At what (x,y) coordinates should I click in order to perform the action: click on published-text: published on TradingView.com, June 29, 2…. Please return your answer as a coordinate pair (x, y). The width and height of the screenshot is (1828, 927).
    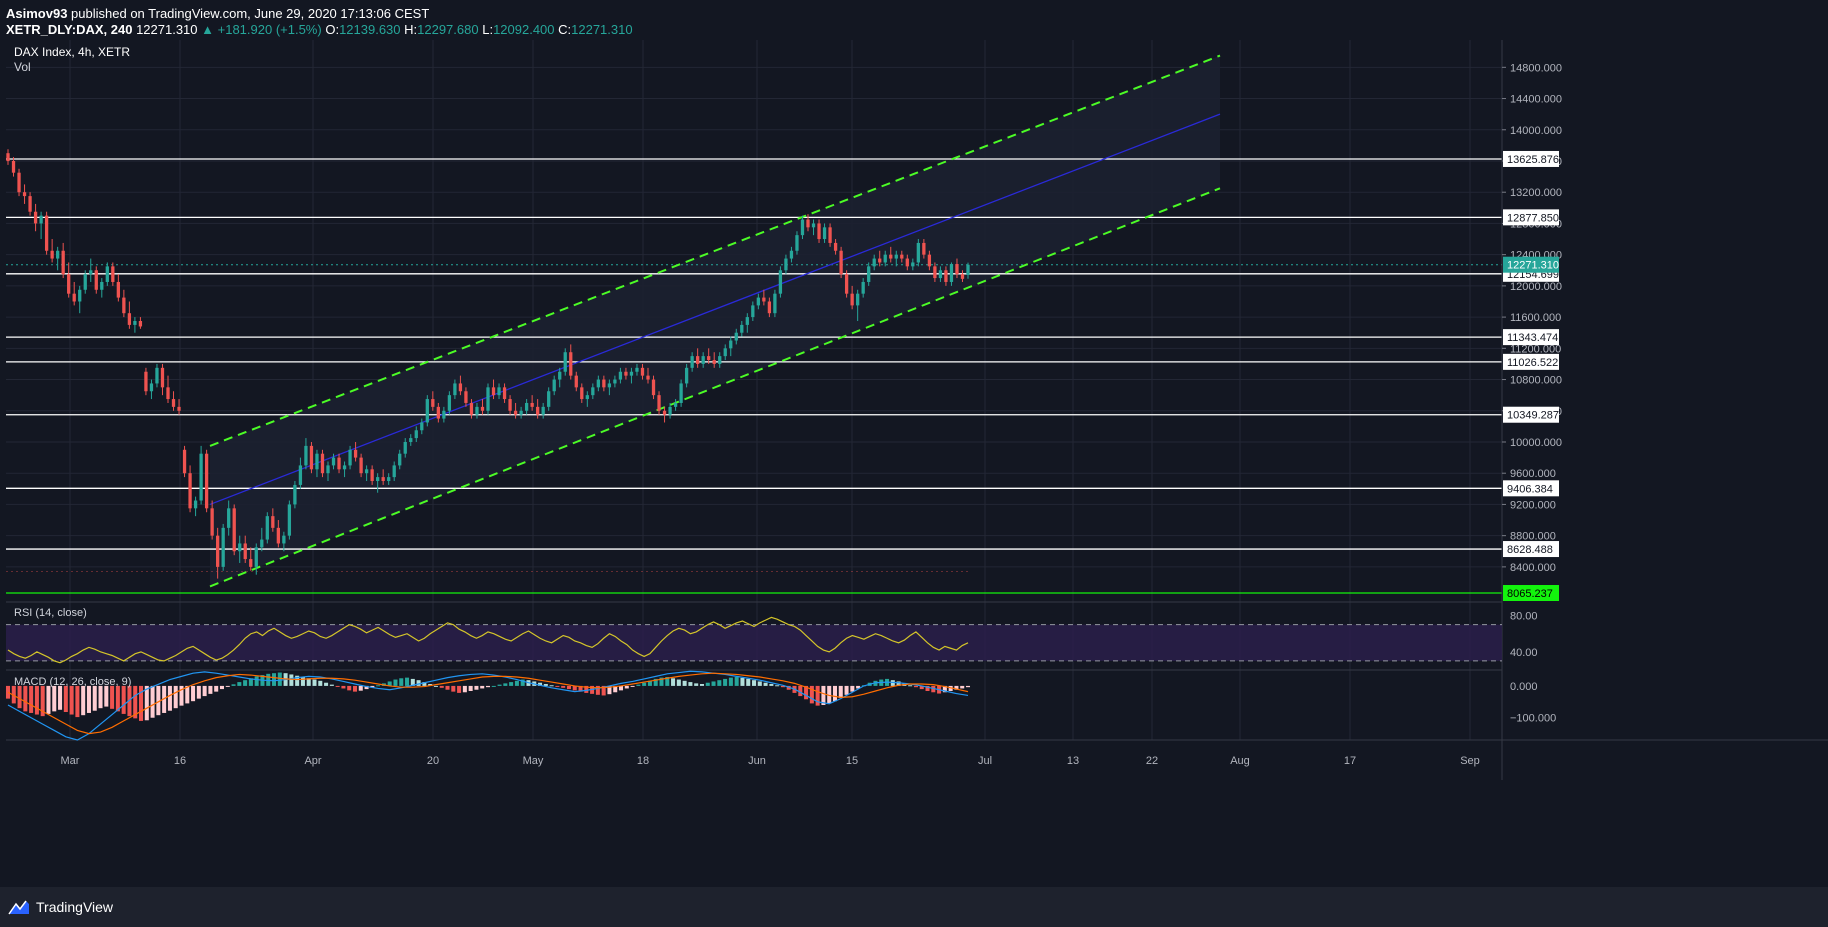
    Looking at the image, I should click on (250, 13).